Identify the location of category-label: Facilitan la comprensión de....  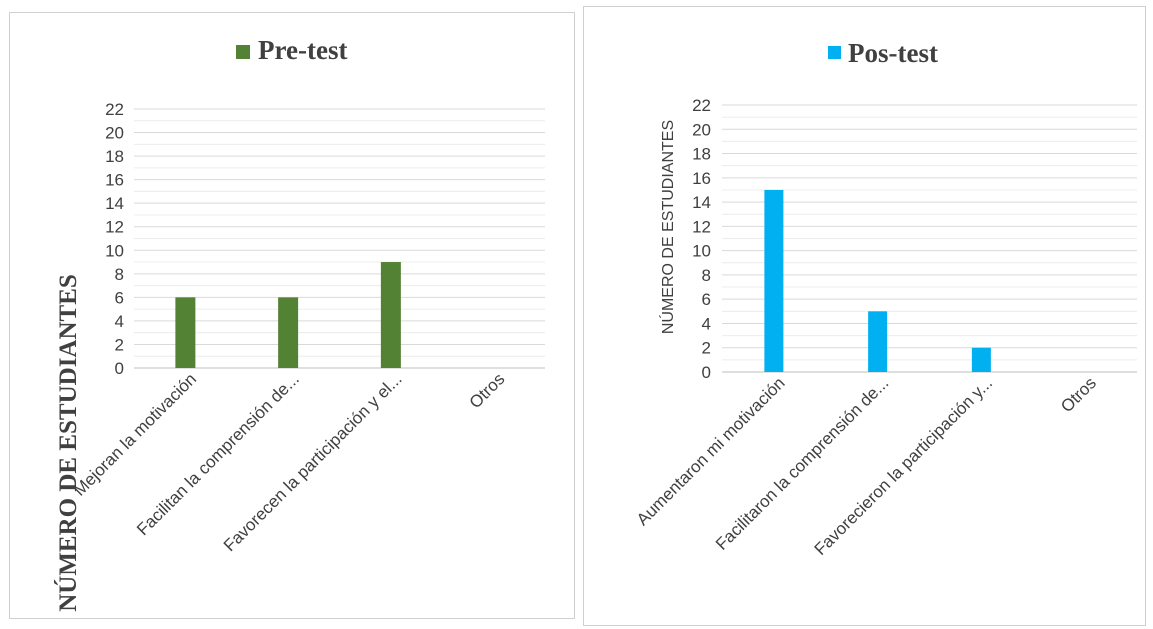
(218, 454).